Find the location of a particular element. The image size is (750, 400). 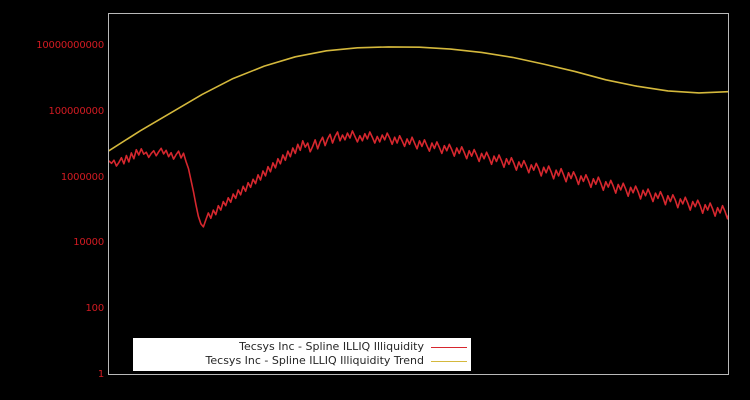

legend-entry: Tecsys Inc - Spline ILLIQ Illiquidity is located at coordinates (302, 347).